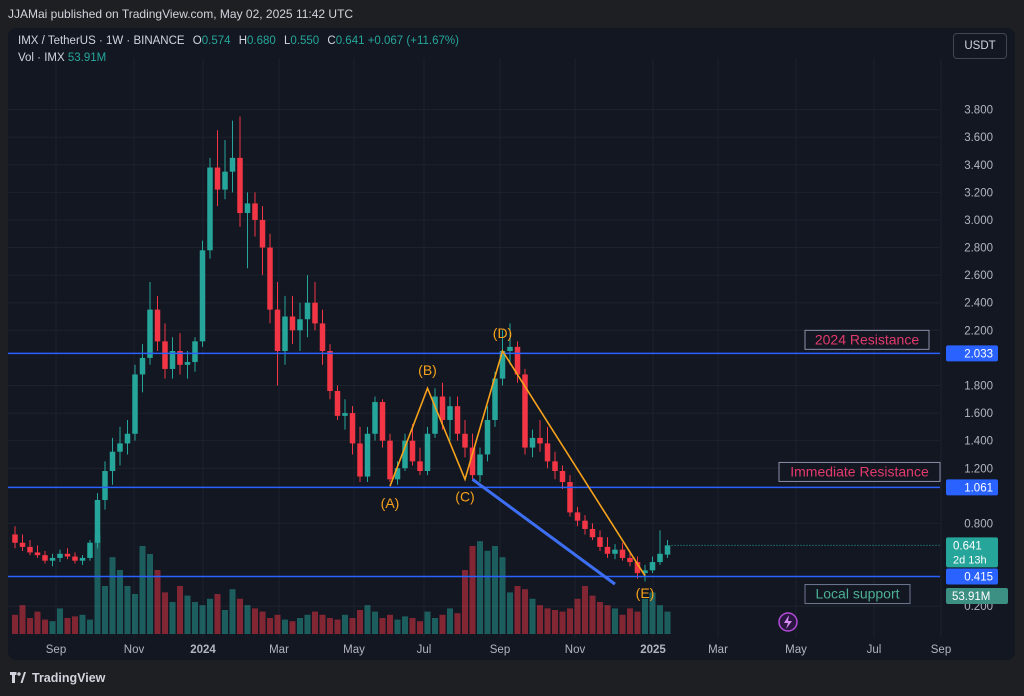 Image resolution: width=1024 pixels, height=696 pixels. I want to click on price-tick-label: 1.200, so click(978, 469).